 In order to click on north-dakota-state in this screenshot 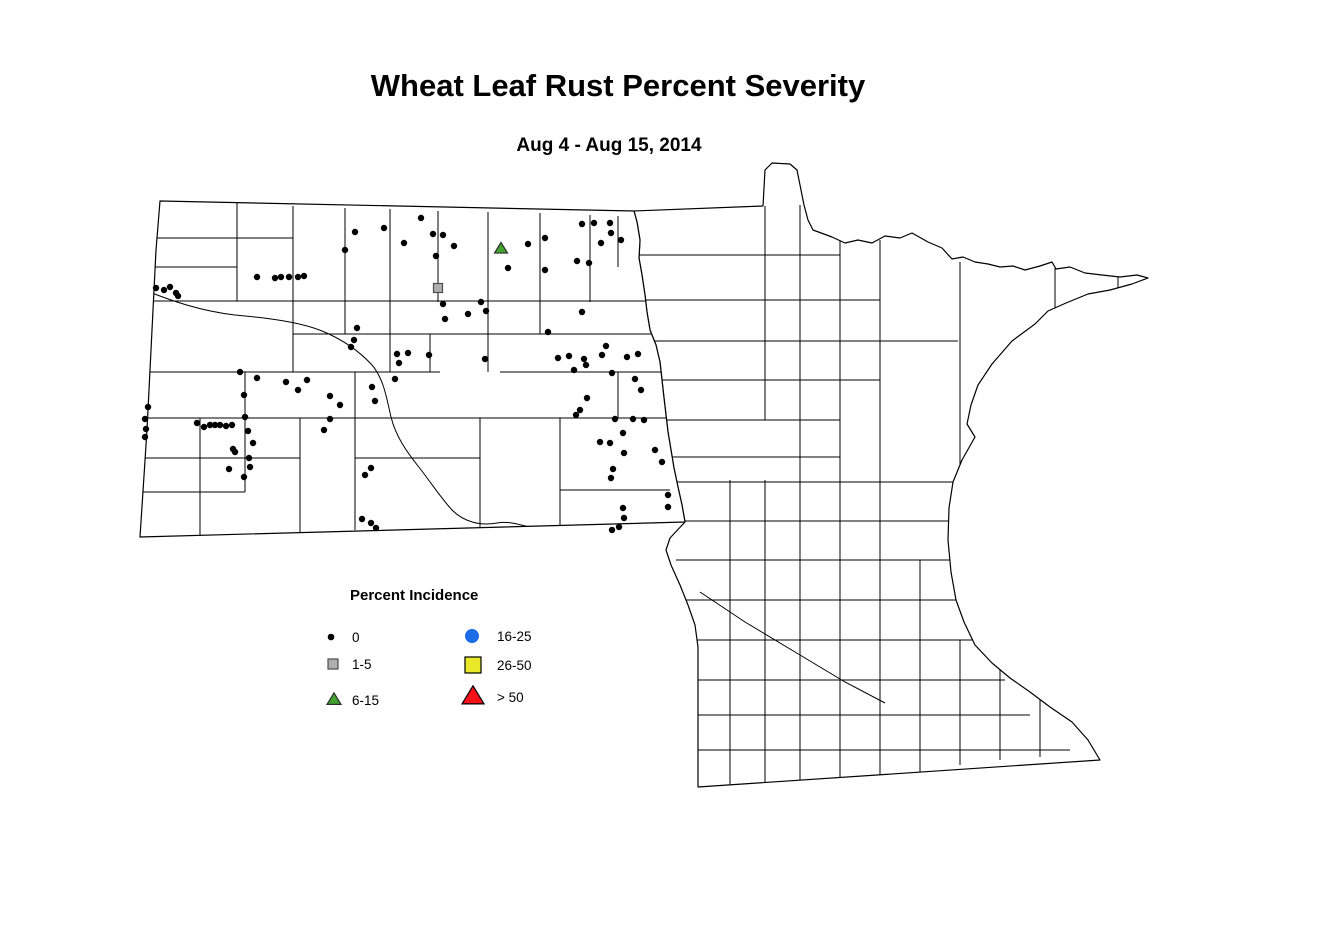, I will do `click(412, 369)`.